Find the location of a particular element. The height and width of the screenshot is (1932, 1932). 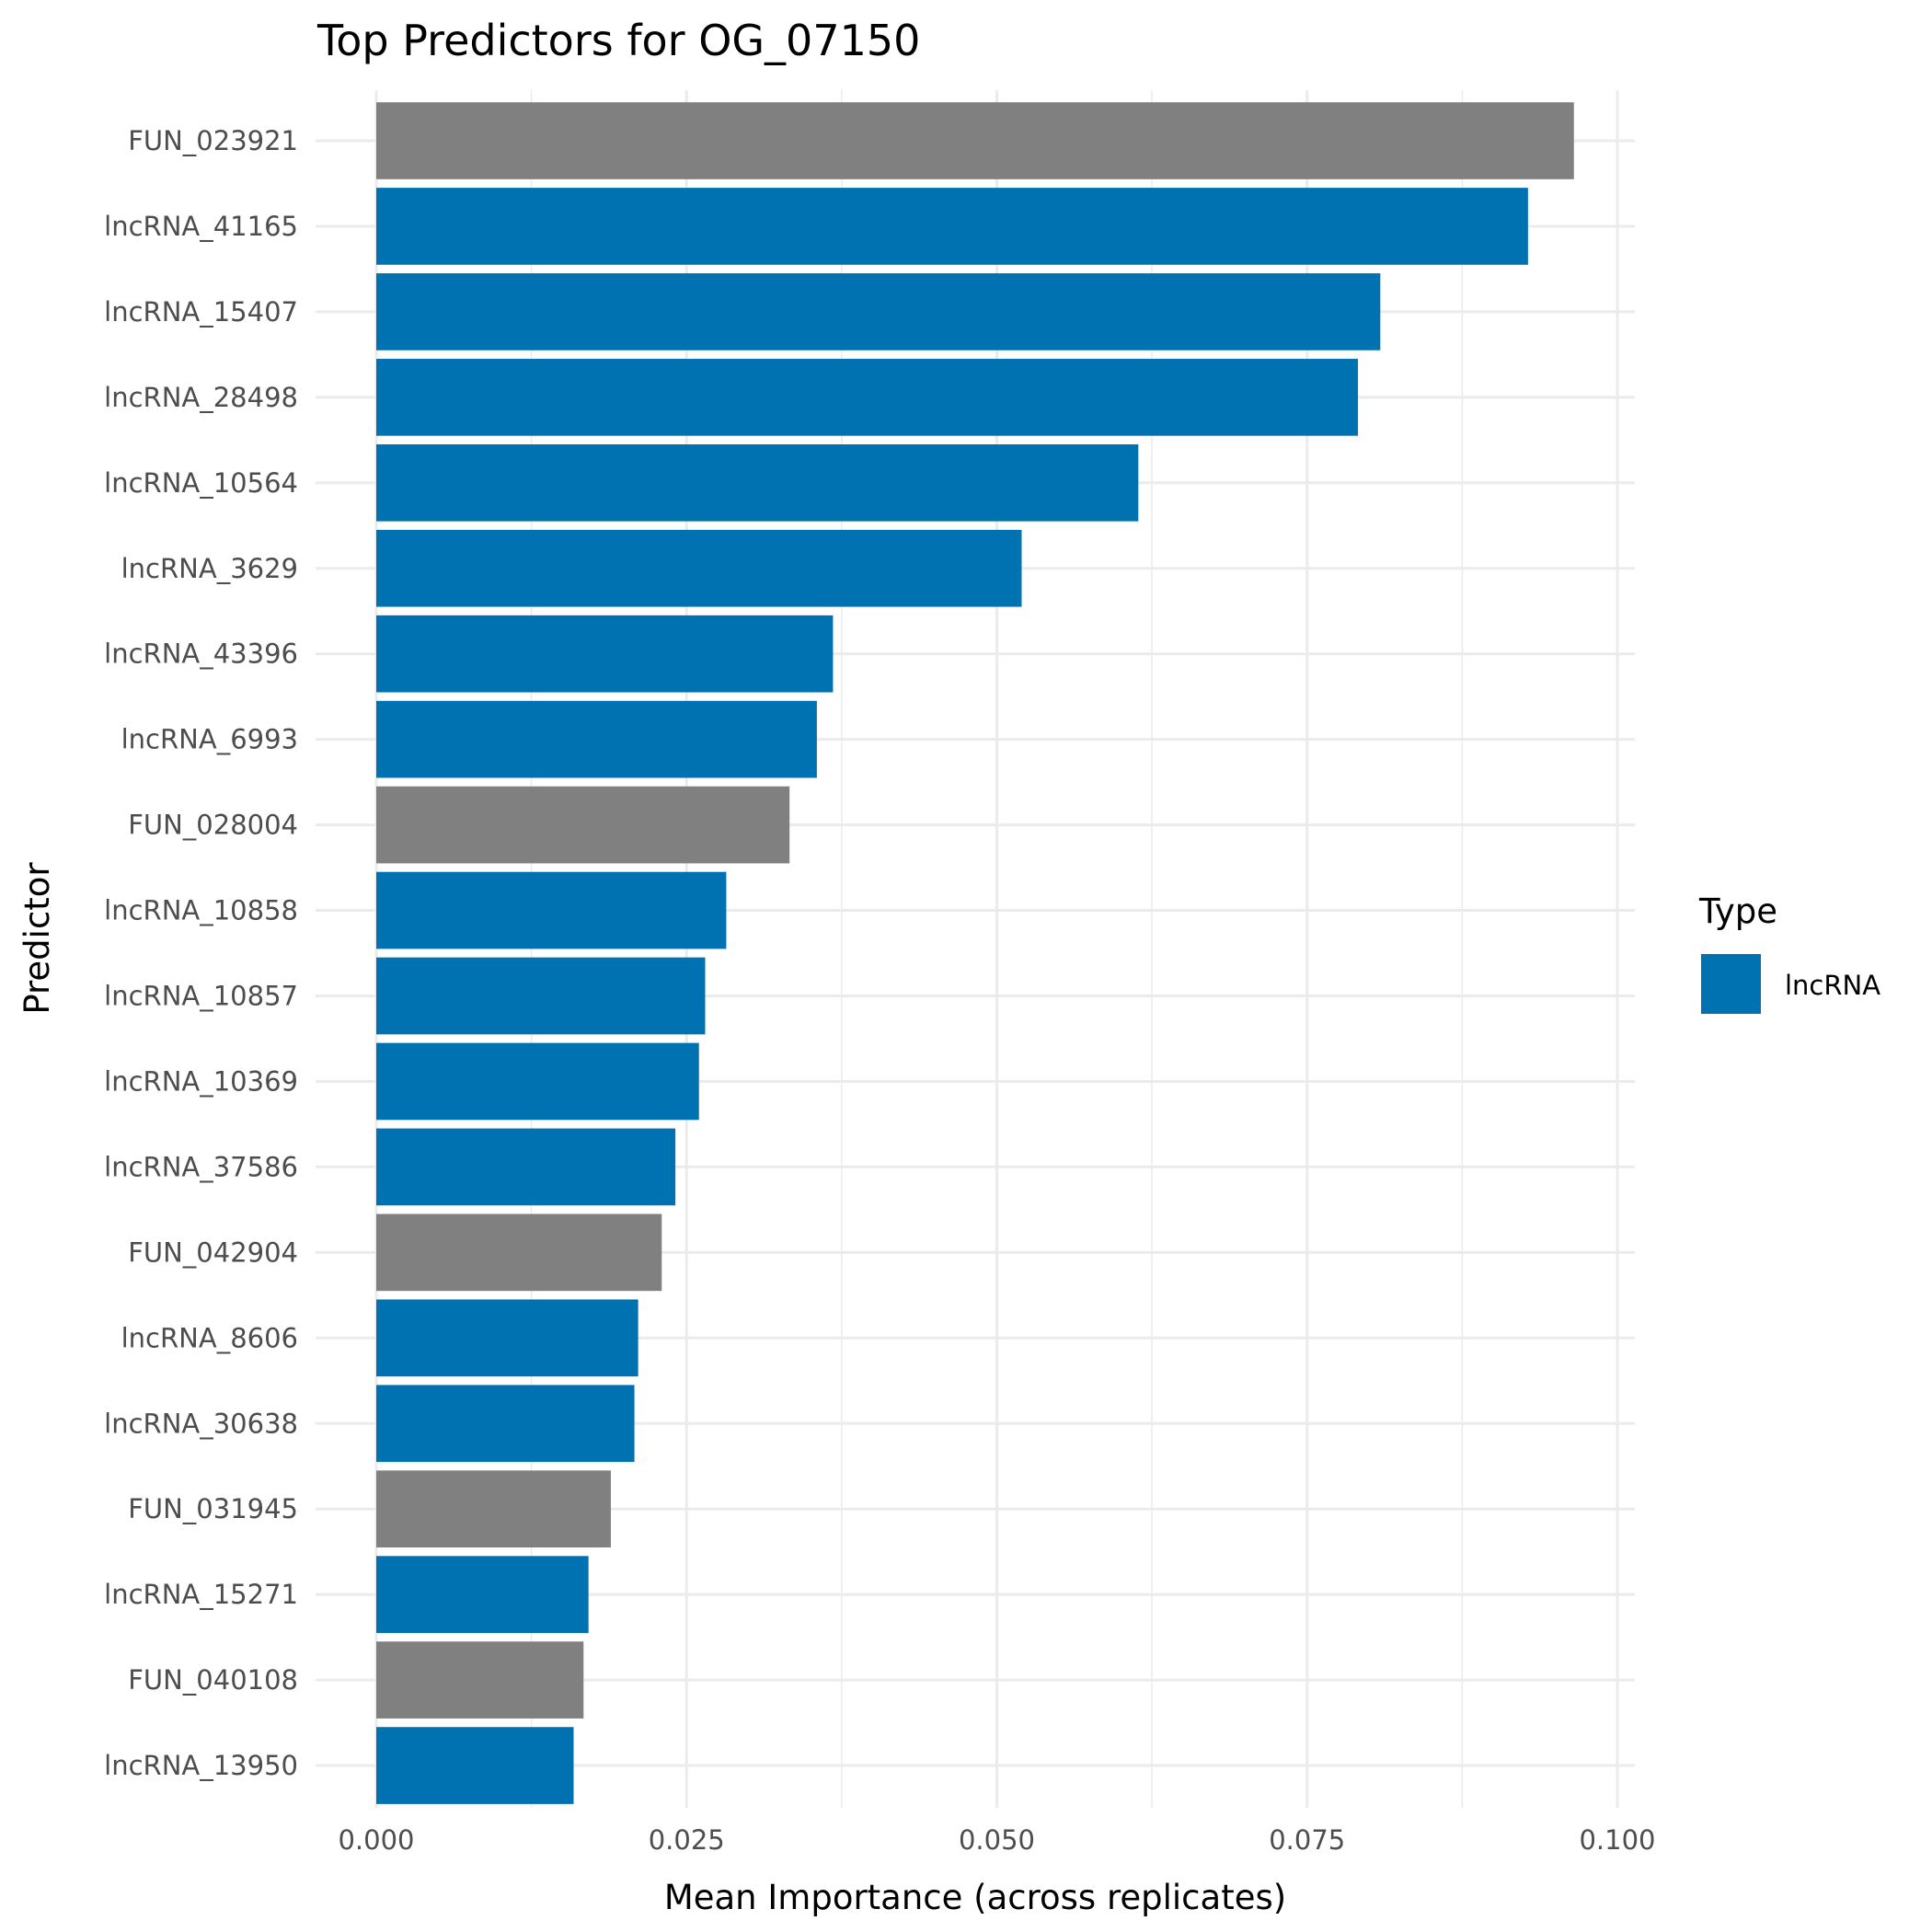

y-axis-title: Predictor is located at coordinates (37, 938).